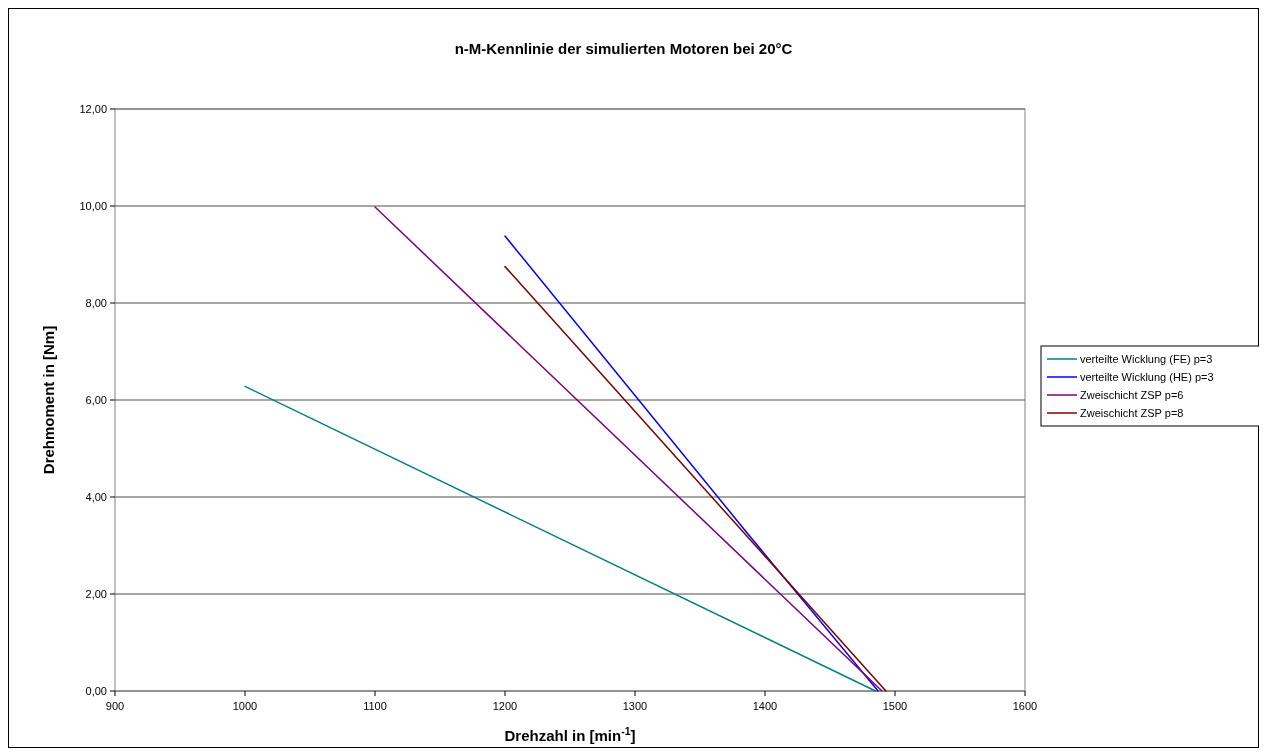  What do you see at coordinates (96, 303) in the screenshot?
I see `y-tick-label: 8,00` at bounding box center [96, 303].